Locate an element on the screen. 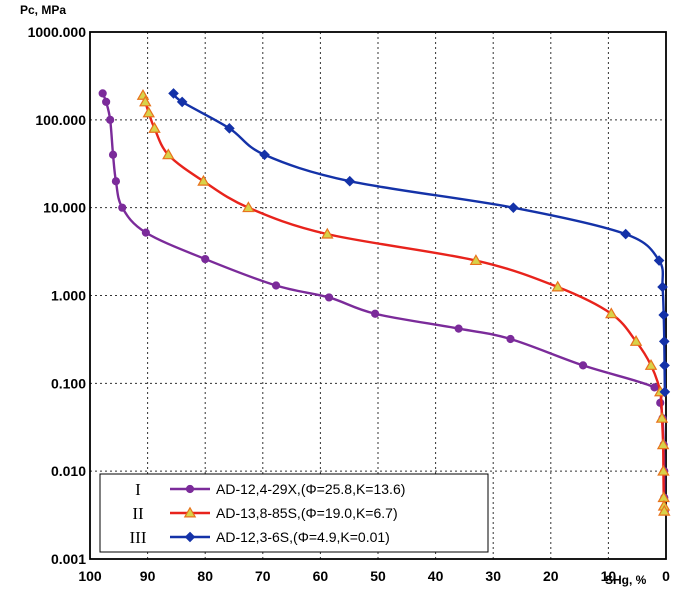  y-tick-label: 1.000 is located at coordinates (68, 296).